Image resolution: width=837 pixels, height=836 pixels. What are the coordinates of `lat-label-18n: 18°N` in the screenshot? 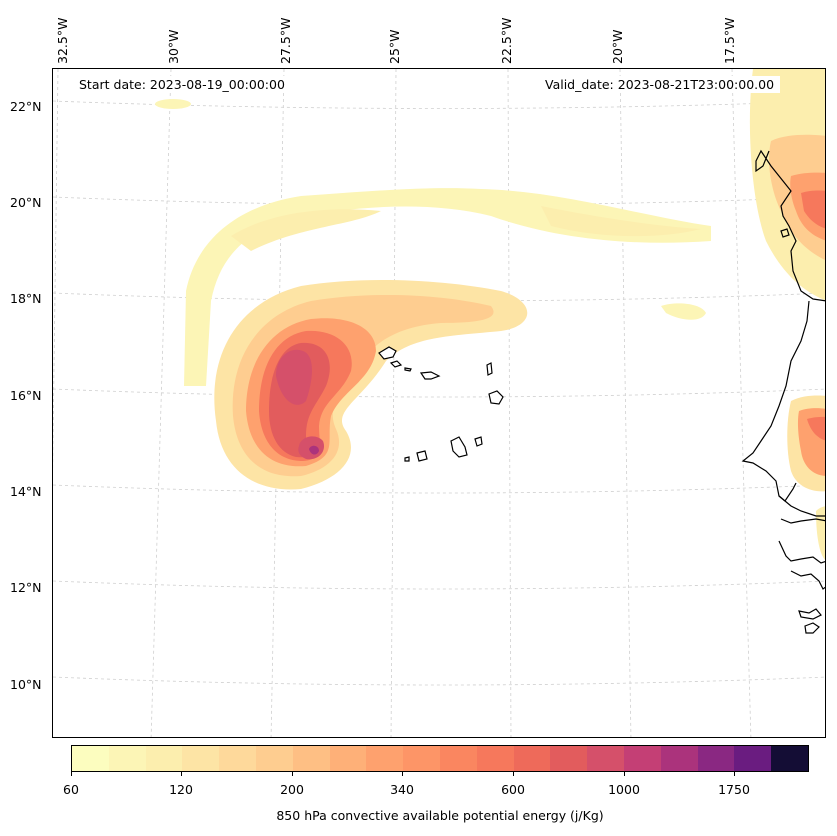 It's located at (26, 298).